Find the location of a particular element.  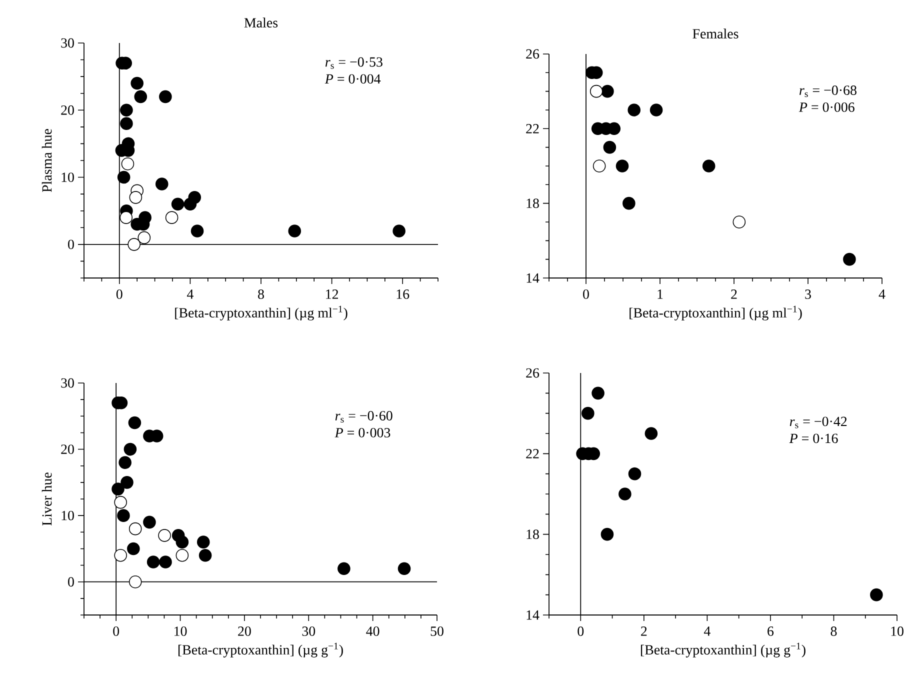

annotation: P = 0·006 is located at coordinates (826, 107).